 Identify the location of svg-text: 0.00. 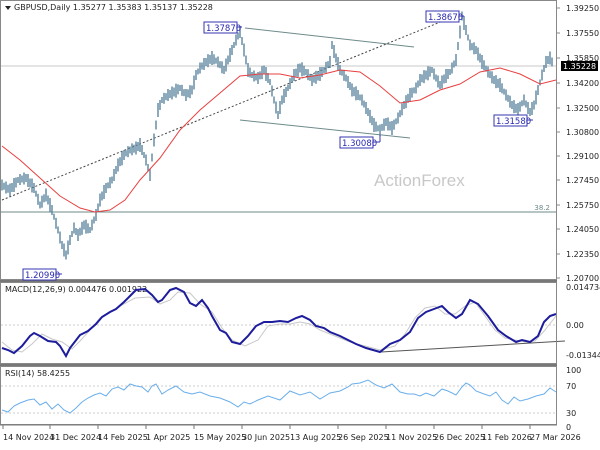
(575, 325).